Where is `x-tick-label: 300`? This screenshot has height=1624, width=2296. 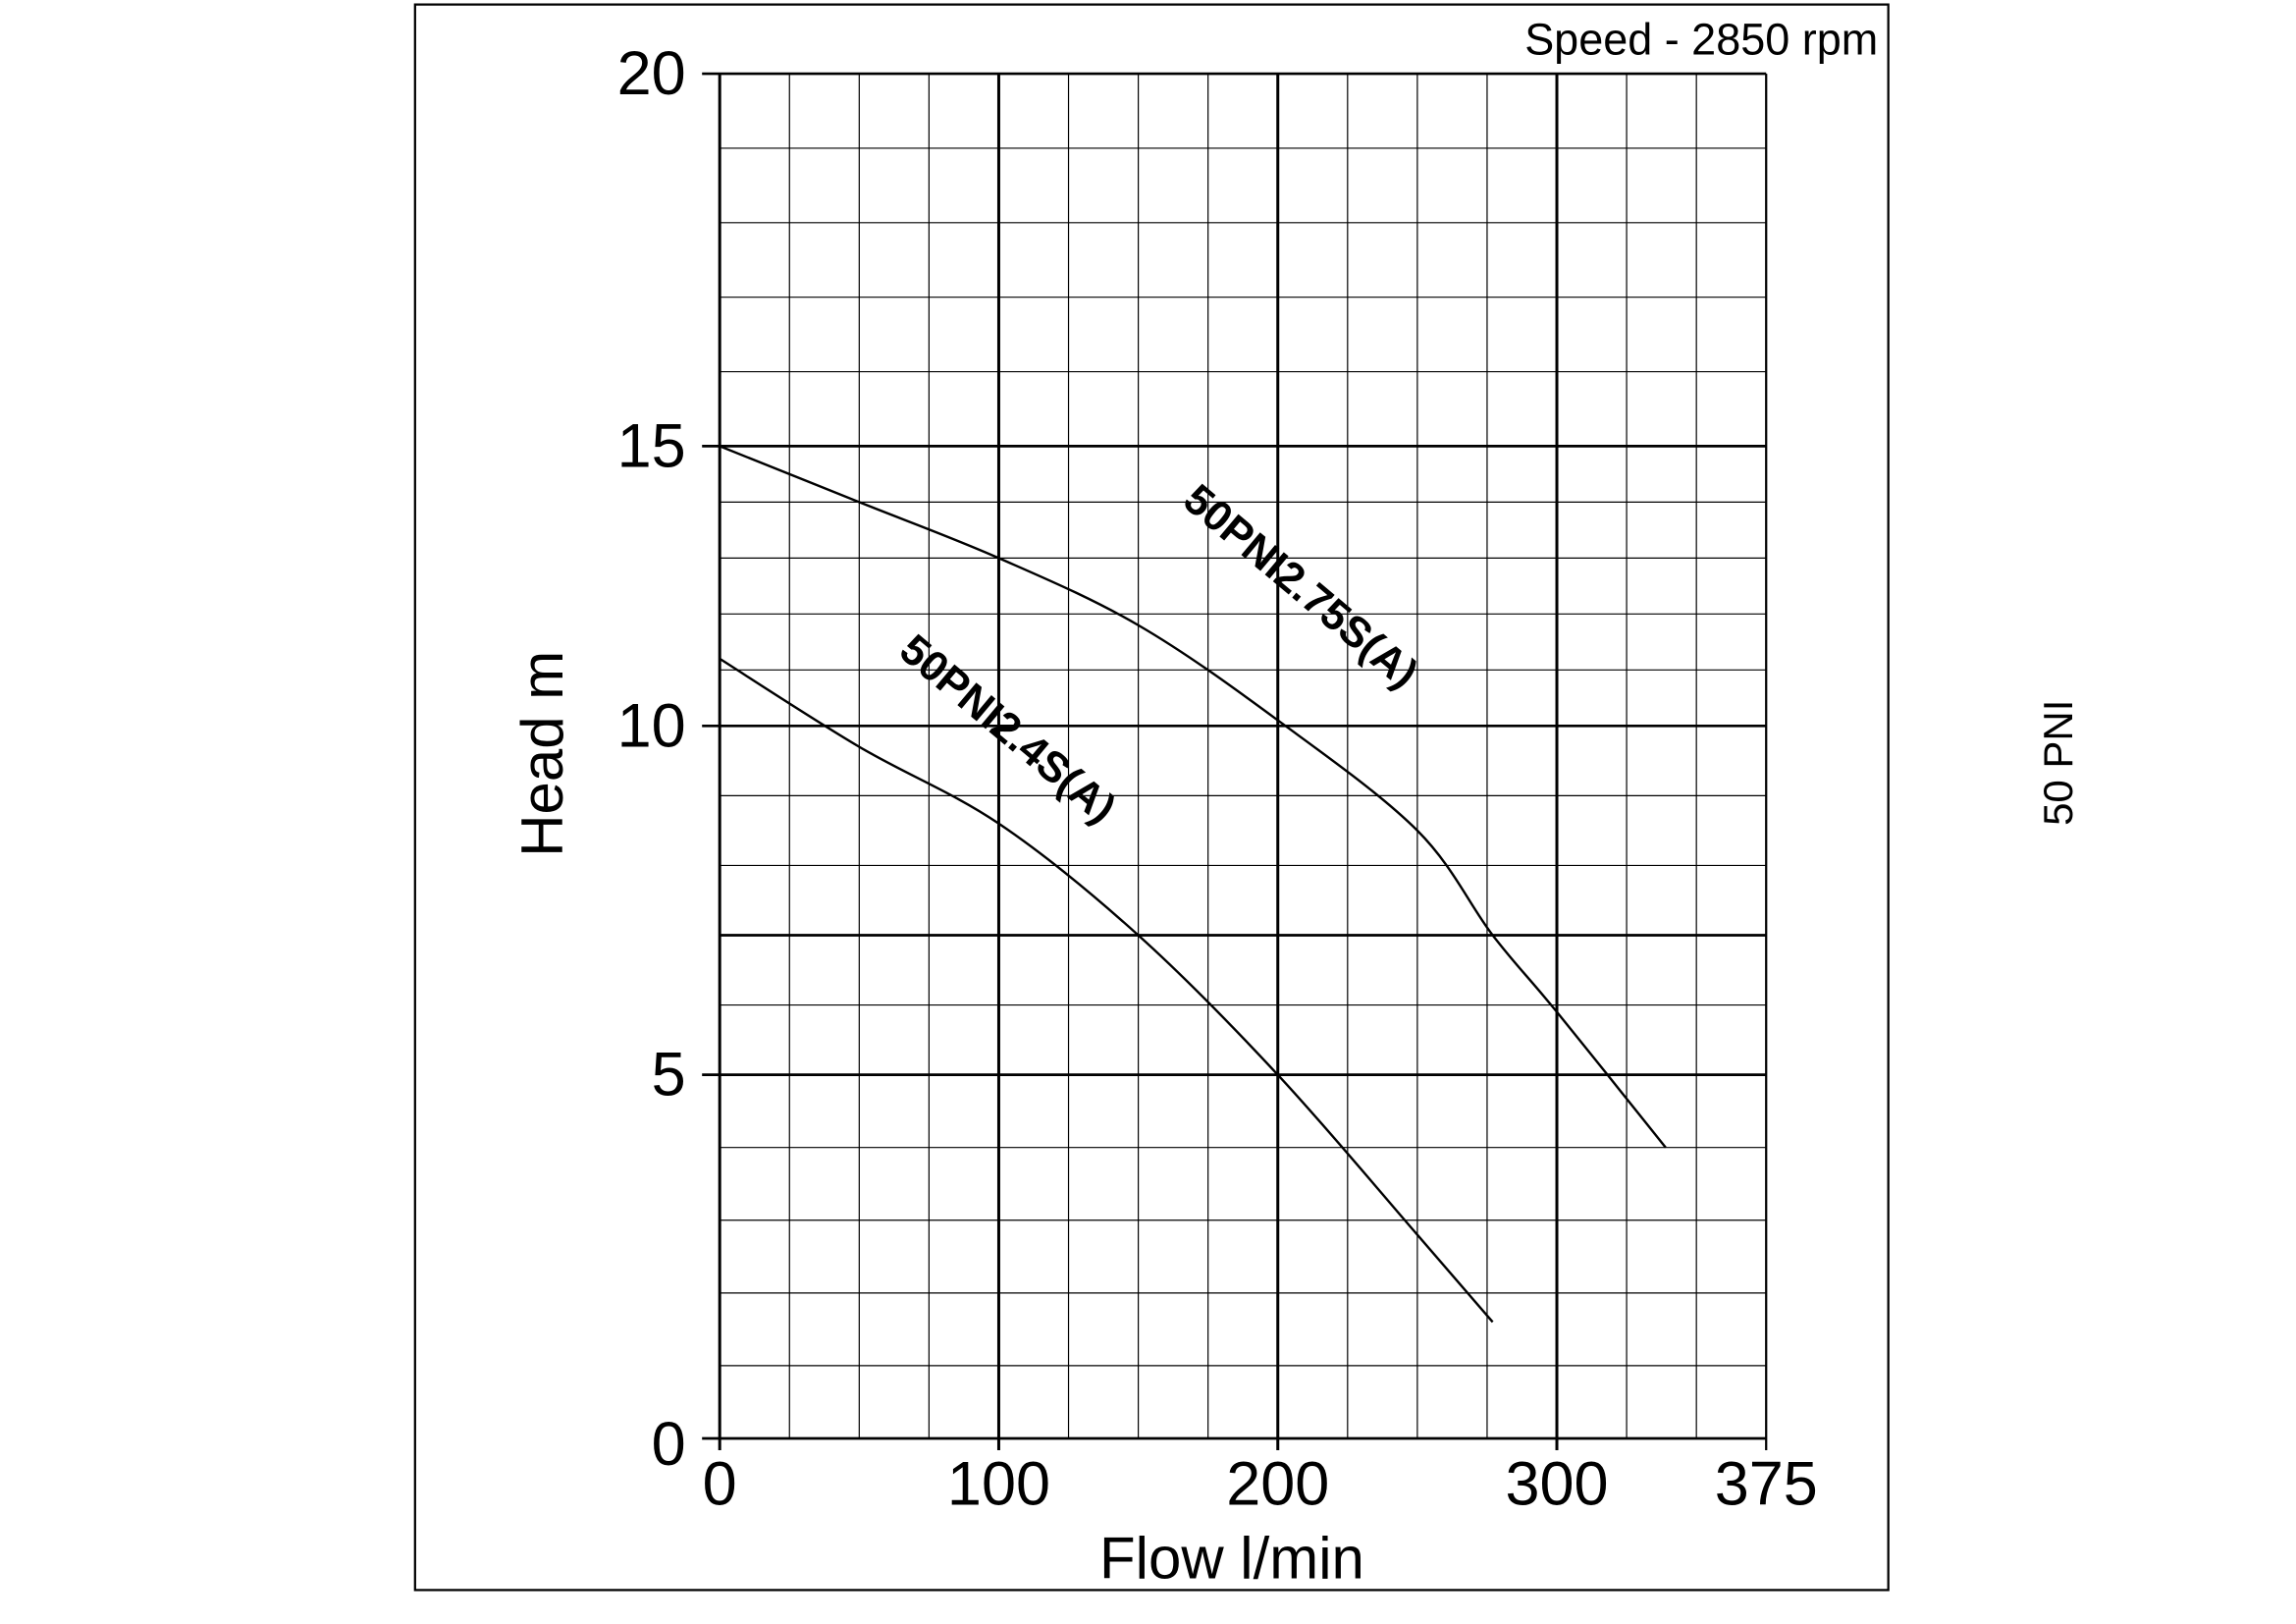
x-tick-label: 300 is located at coordinates (1557, 1483).